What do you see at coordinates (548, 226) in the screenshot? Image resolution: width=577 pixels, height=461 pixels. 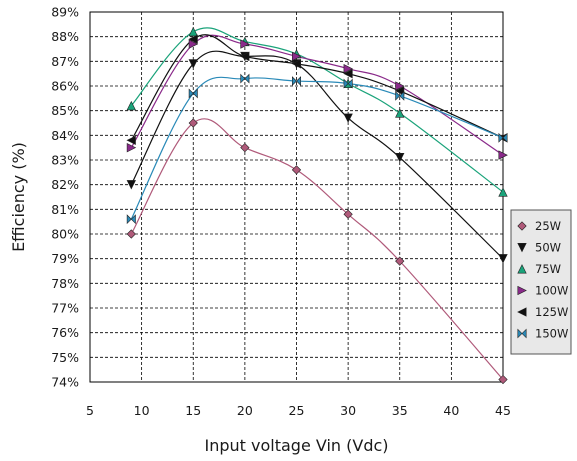 I see `legend-label: 25W` at bounding box center [548, 226].